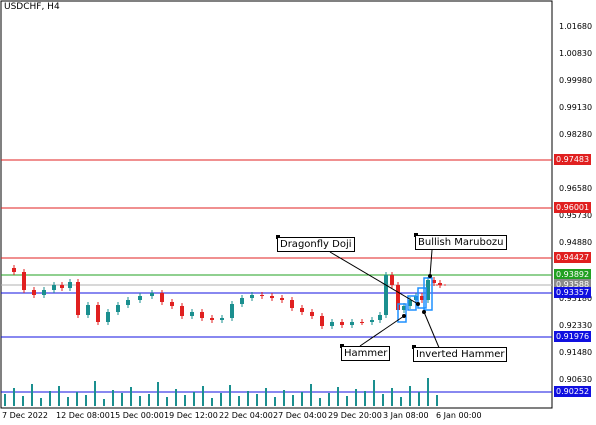 The width and height of the screenshot is (596, 425). What do you see at coordinates (460, 354) in the screenshot?
I see `annotation-inverted-hammer: Inverted Hammer` at bounding box center [460, 354].